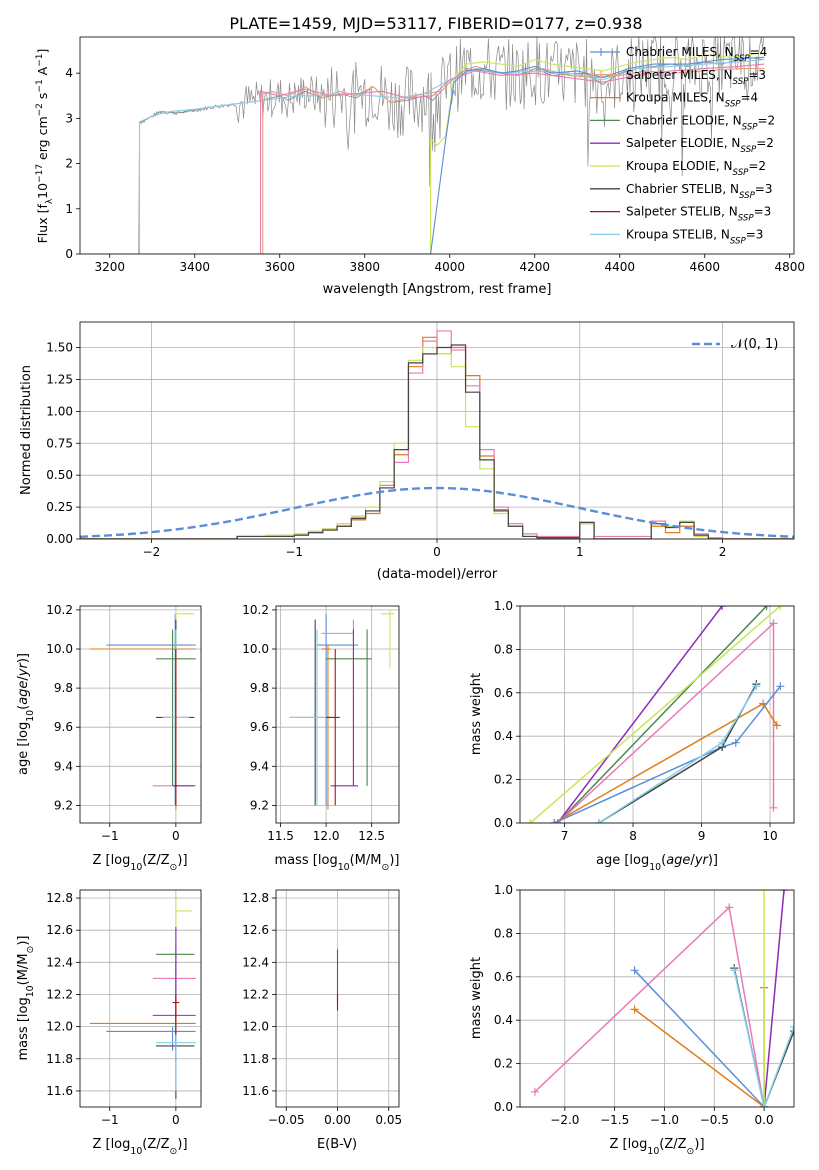 The height and width of the screenshot is (1170, 819). I want to click on y-tick-label: 0.25, so click(59, 507).